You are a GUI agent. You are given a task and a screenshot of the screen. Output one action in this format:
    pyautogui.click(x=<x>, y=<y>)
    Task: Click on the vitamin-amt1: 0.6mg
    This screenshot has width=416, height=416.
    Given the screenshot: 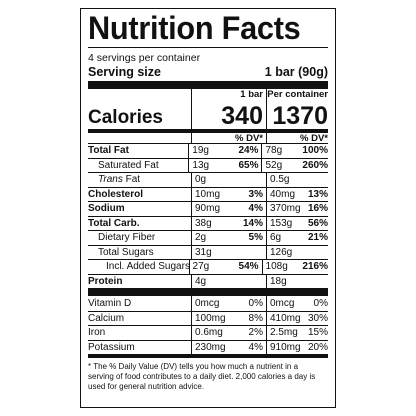 What is the action you would take?
    pyautogui.click(x=212, y=333)
    